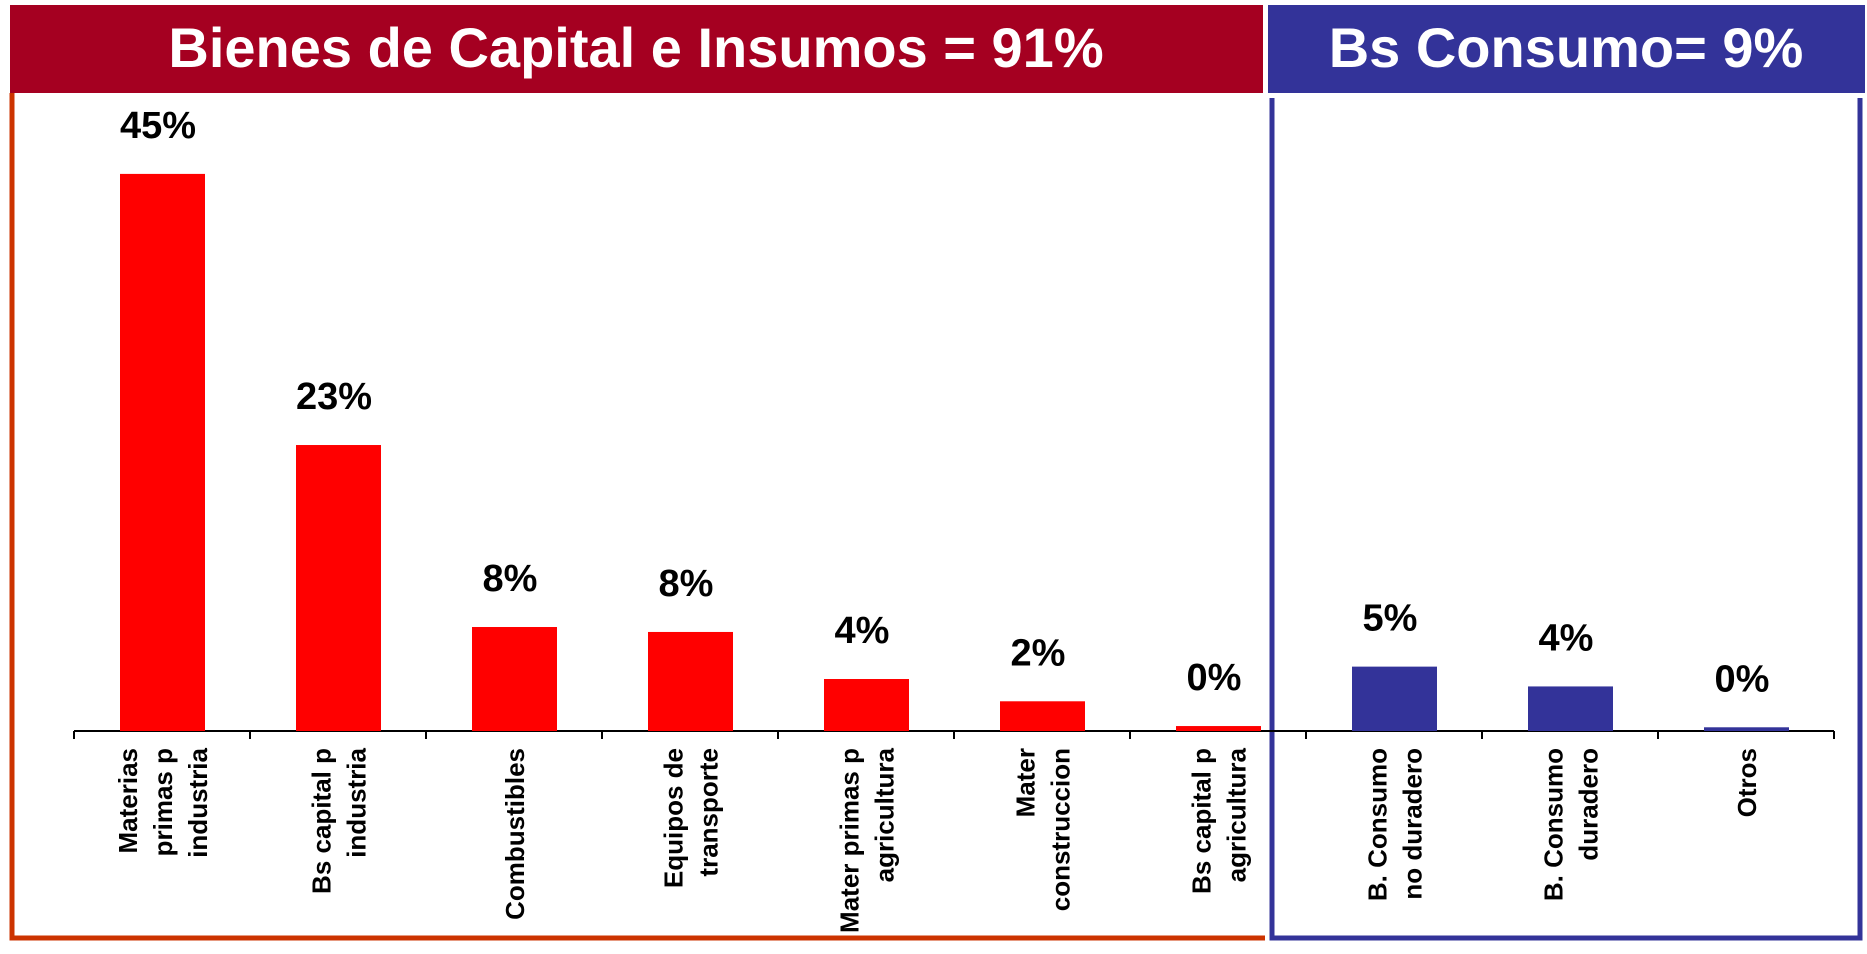  Describe the element at coordinates (163, 802) in the screenshot. I see `x-tick-label: primas p` at that location.